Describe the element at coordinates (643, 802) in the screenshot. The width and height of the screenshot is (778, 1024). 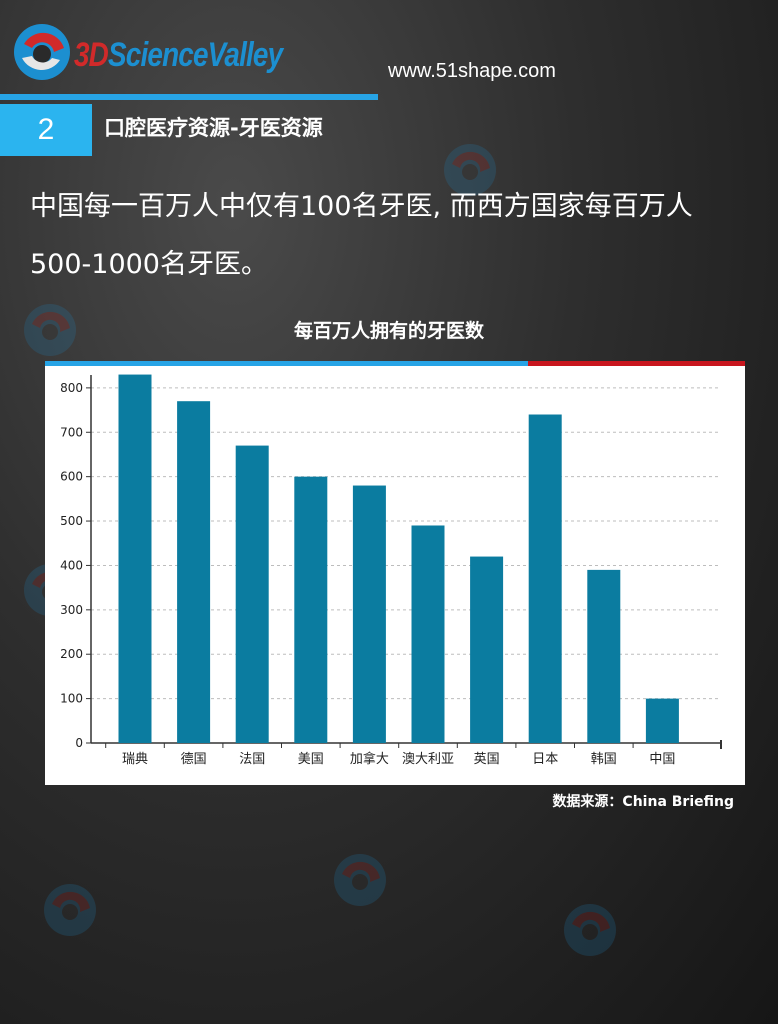
I see `data-source: 数据来源：China Briefing` at that location.